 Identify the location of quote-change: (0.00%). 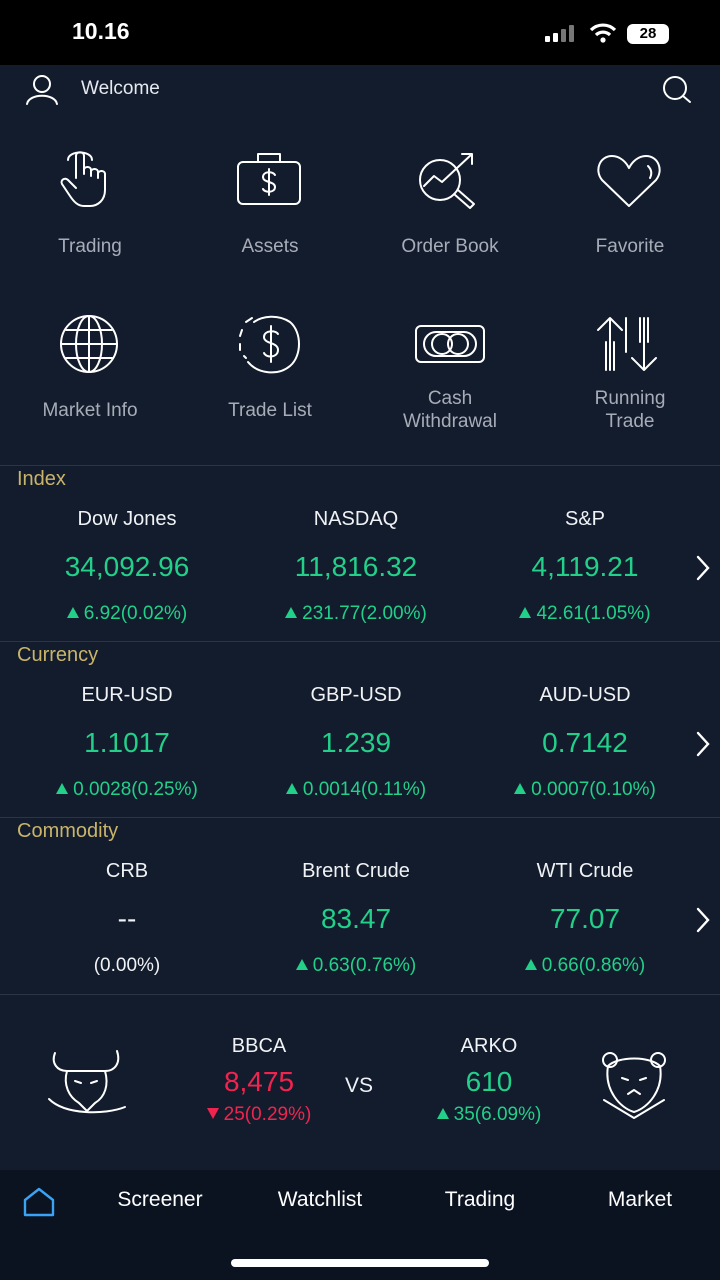
(127, 966).